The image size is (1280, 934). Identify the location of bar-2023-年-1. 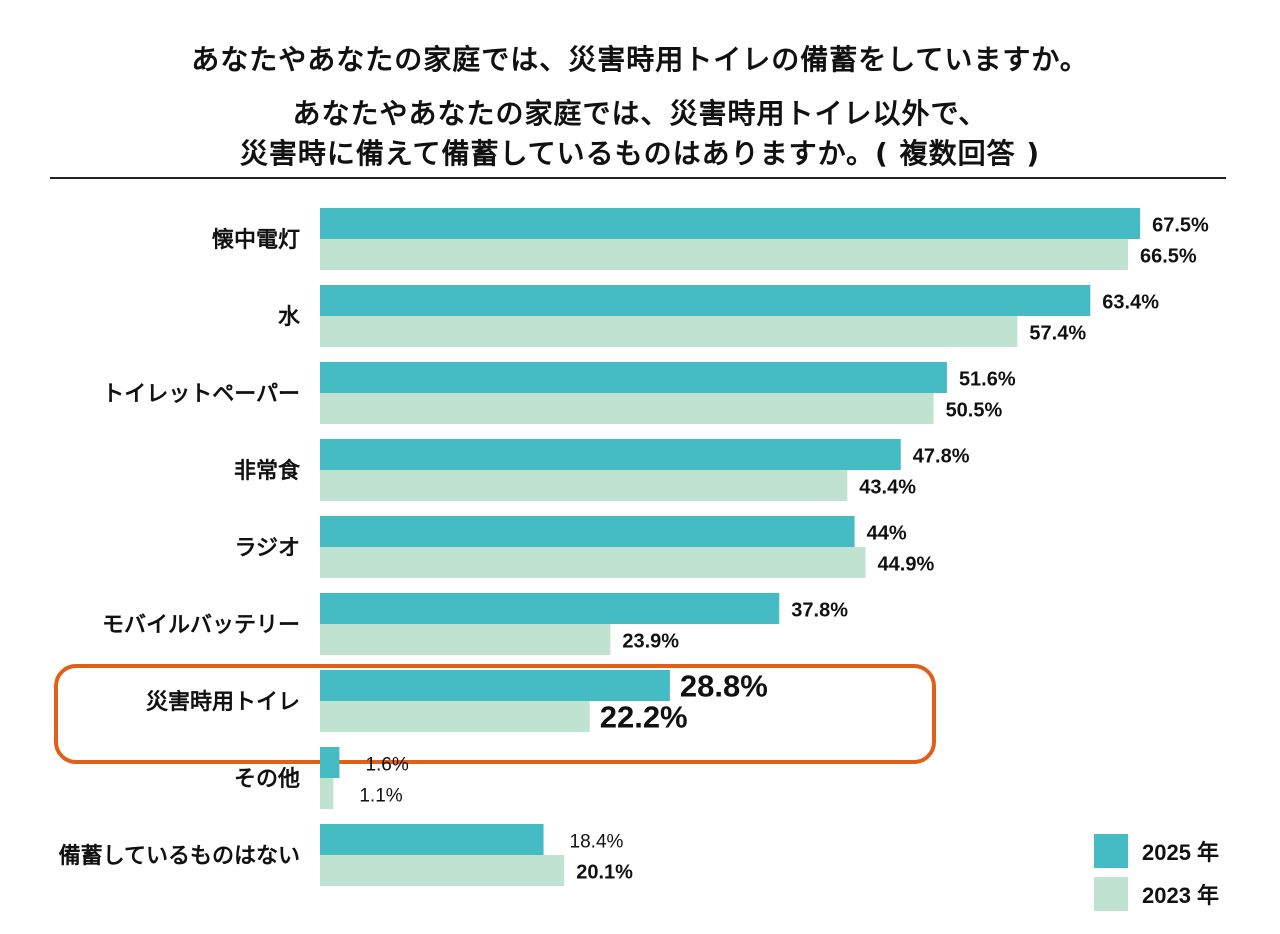
(669, 331).